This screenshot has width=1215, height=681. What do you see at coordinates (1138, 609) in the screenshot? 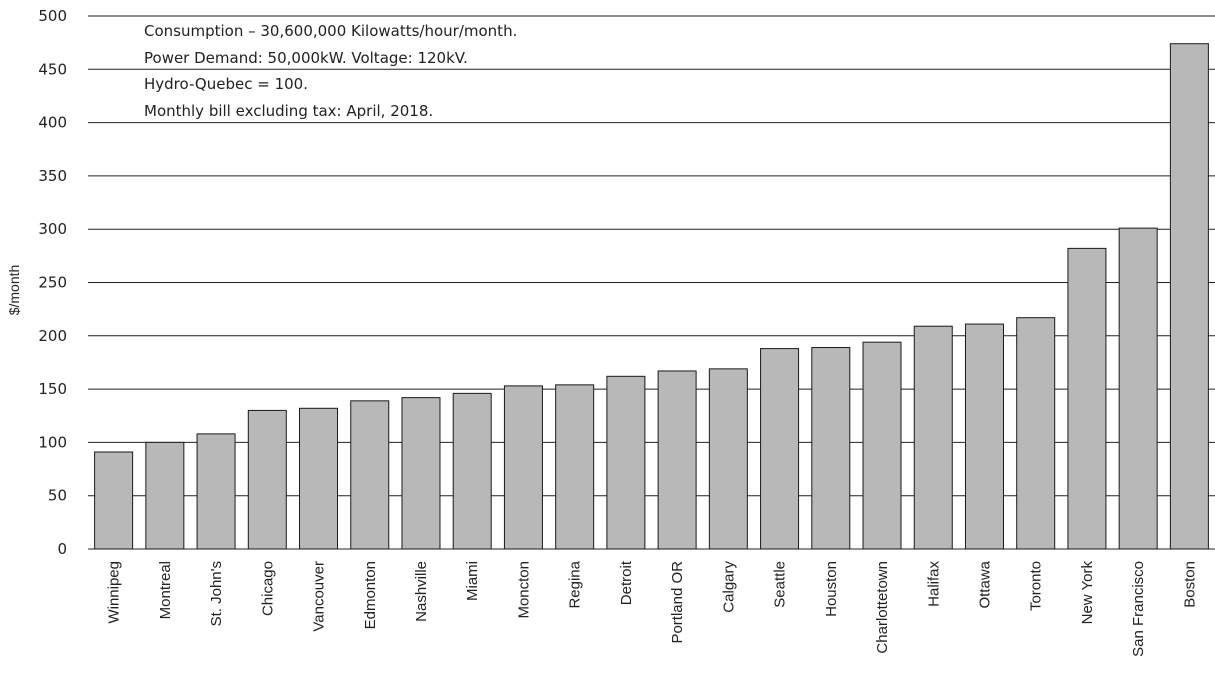
I see `x-category-label: San Francisco` at bounding box center [1138, 609].